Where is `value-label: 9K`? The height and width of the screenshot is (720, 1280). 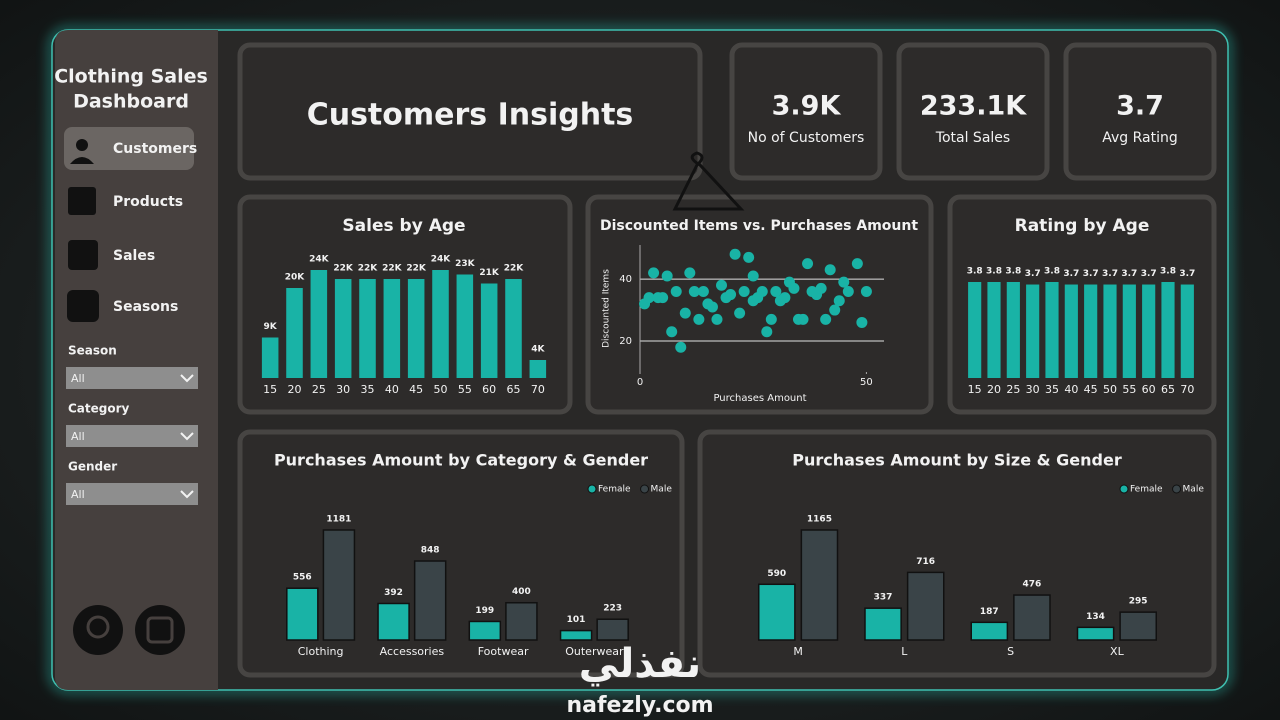 value-label: 9K is located at coordinates (271, 327).